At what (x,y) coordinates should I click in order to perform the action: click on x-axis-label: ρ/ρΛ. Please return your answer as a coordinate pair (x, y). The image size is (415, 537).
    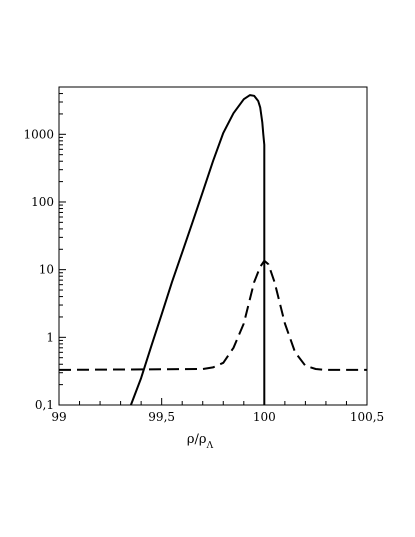
    Looking at the image, I should click on (200, 441).